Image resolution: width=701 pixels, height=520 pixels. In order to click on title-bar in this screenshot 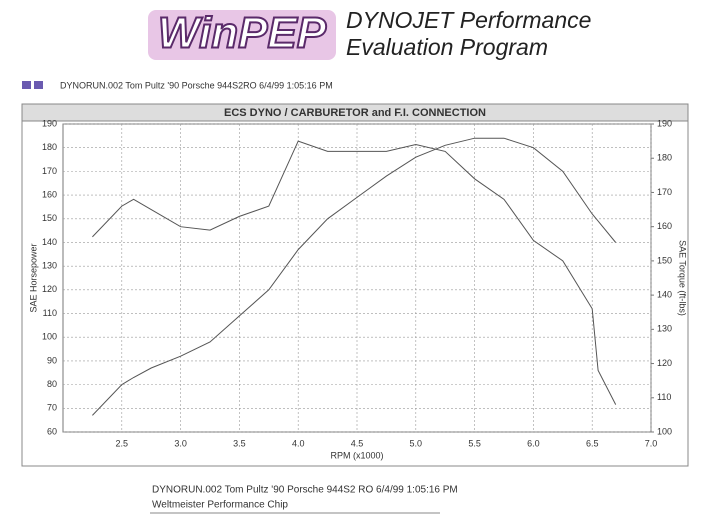, I will do `click(355, 112)`.